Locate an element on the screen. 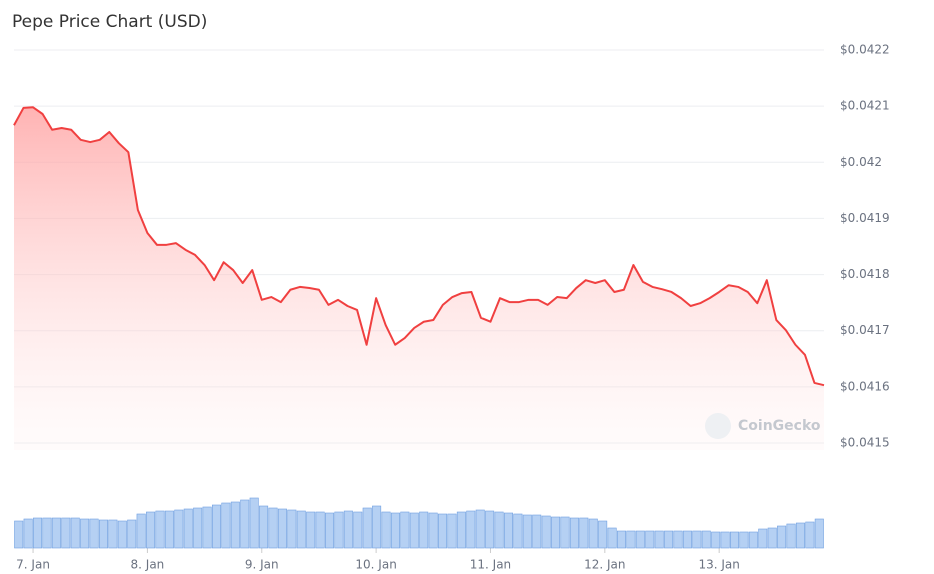  x-tick-label: 7. Jan is located at coordinates (33, 565).